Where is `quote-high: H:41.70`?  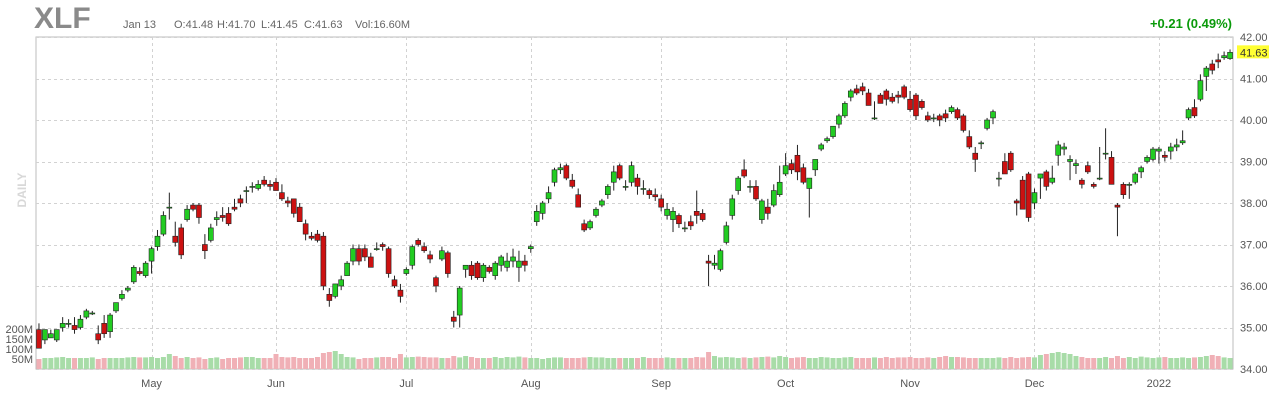
quote-high: H:41.70 is located at coordinates (236, 25).